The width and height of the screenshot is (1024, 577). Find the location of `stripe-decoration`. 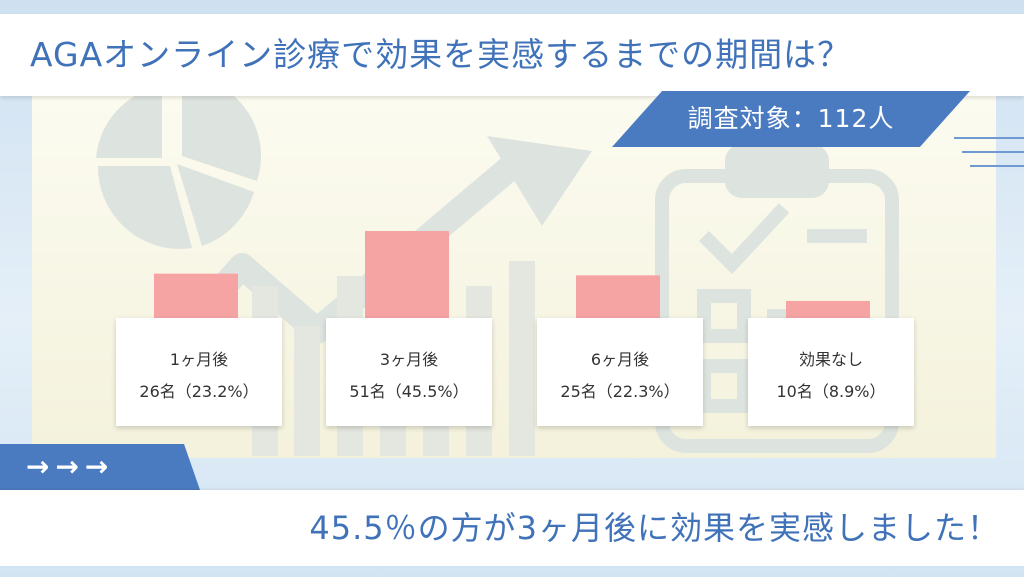

stripe-decoration is located at coordinates (989, 152).